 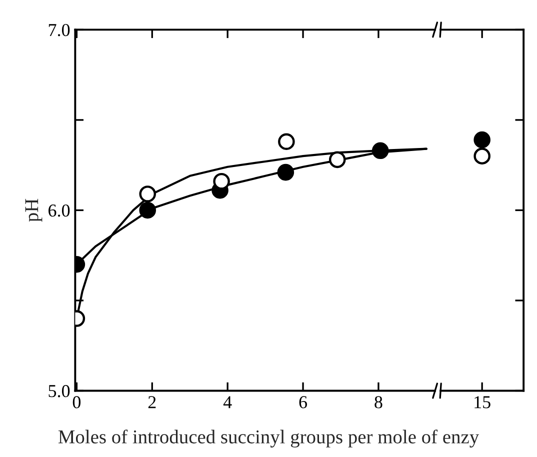 I want to click on x-tick-label: 6, so click(x=303, y=402).